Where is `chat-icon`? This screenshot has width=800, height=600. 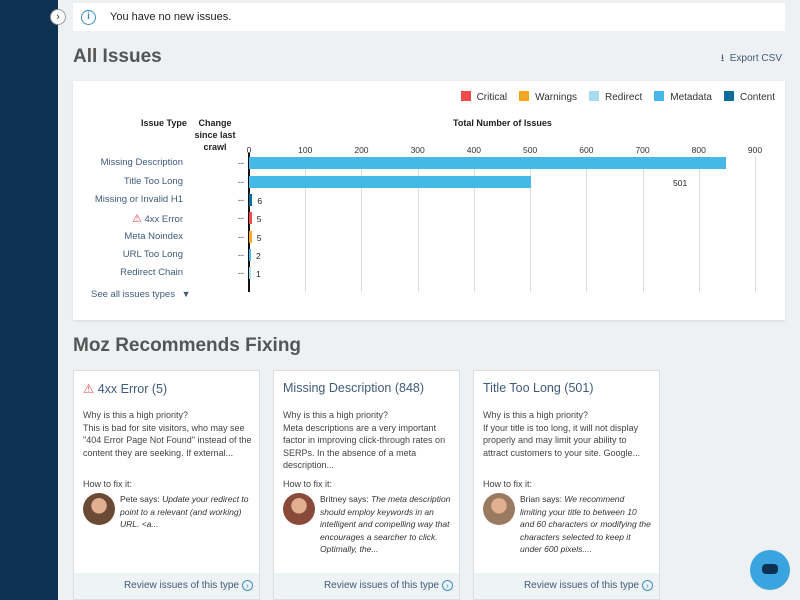
chat-icon is located at coordinates (770, 569).